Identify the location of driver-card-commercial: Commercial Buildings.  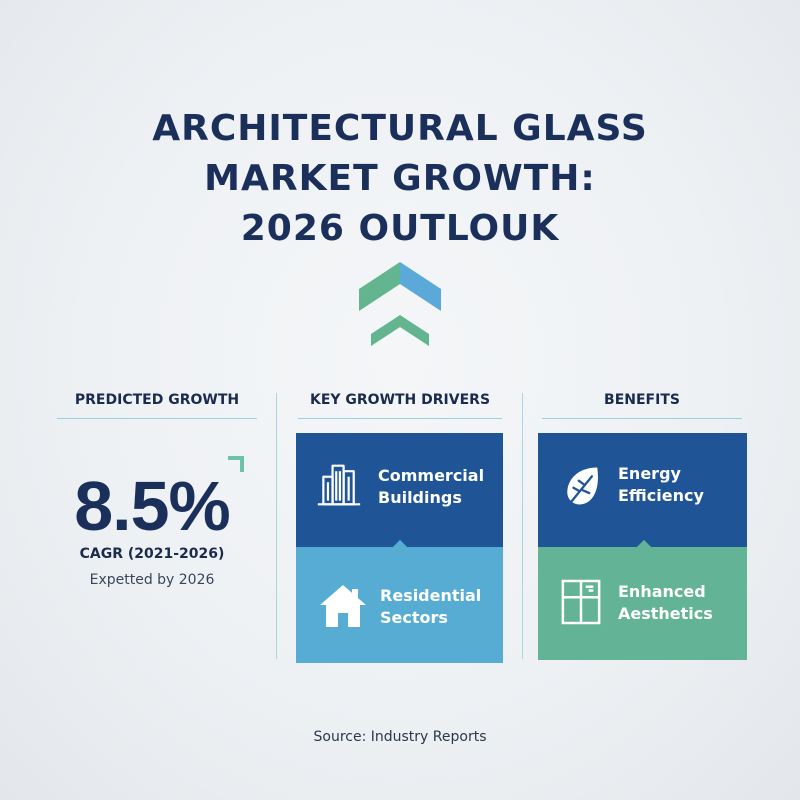
(399, 490).